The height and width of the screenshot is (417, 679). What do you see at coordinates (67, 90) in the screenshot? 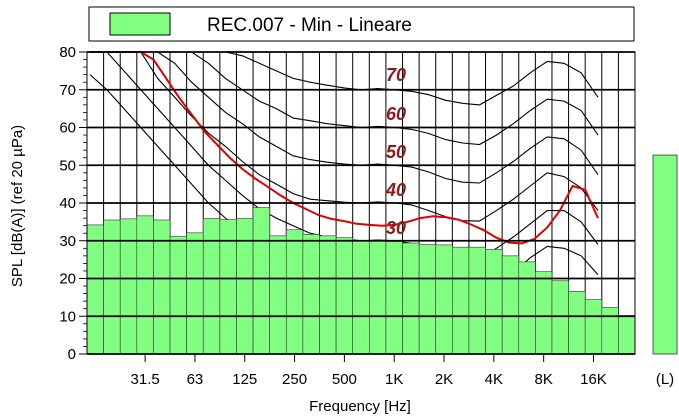
I see `y-tick-label: 70` at bounding box center [67, 90].